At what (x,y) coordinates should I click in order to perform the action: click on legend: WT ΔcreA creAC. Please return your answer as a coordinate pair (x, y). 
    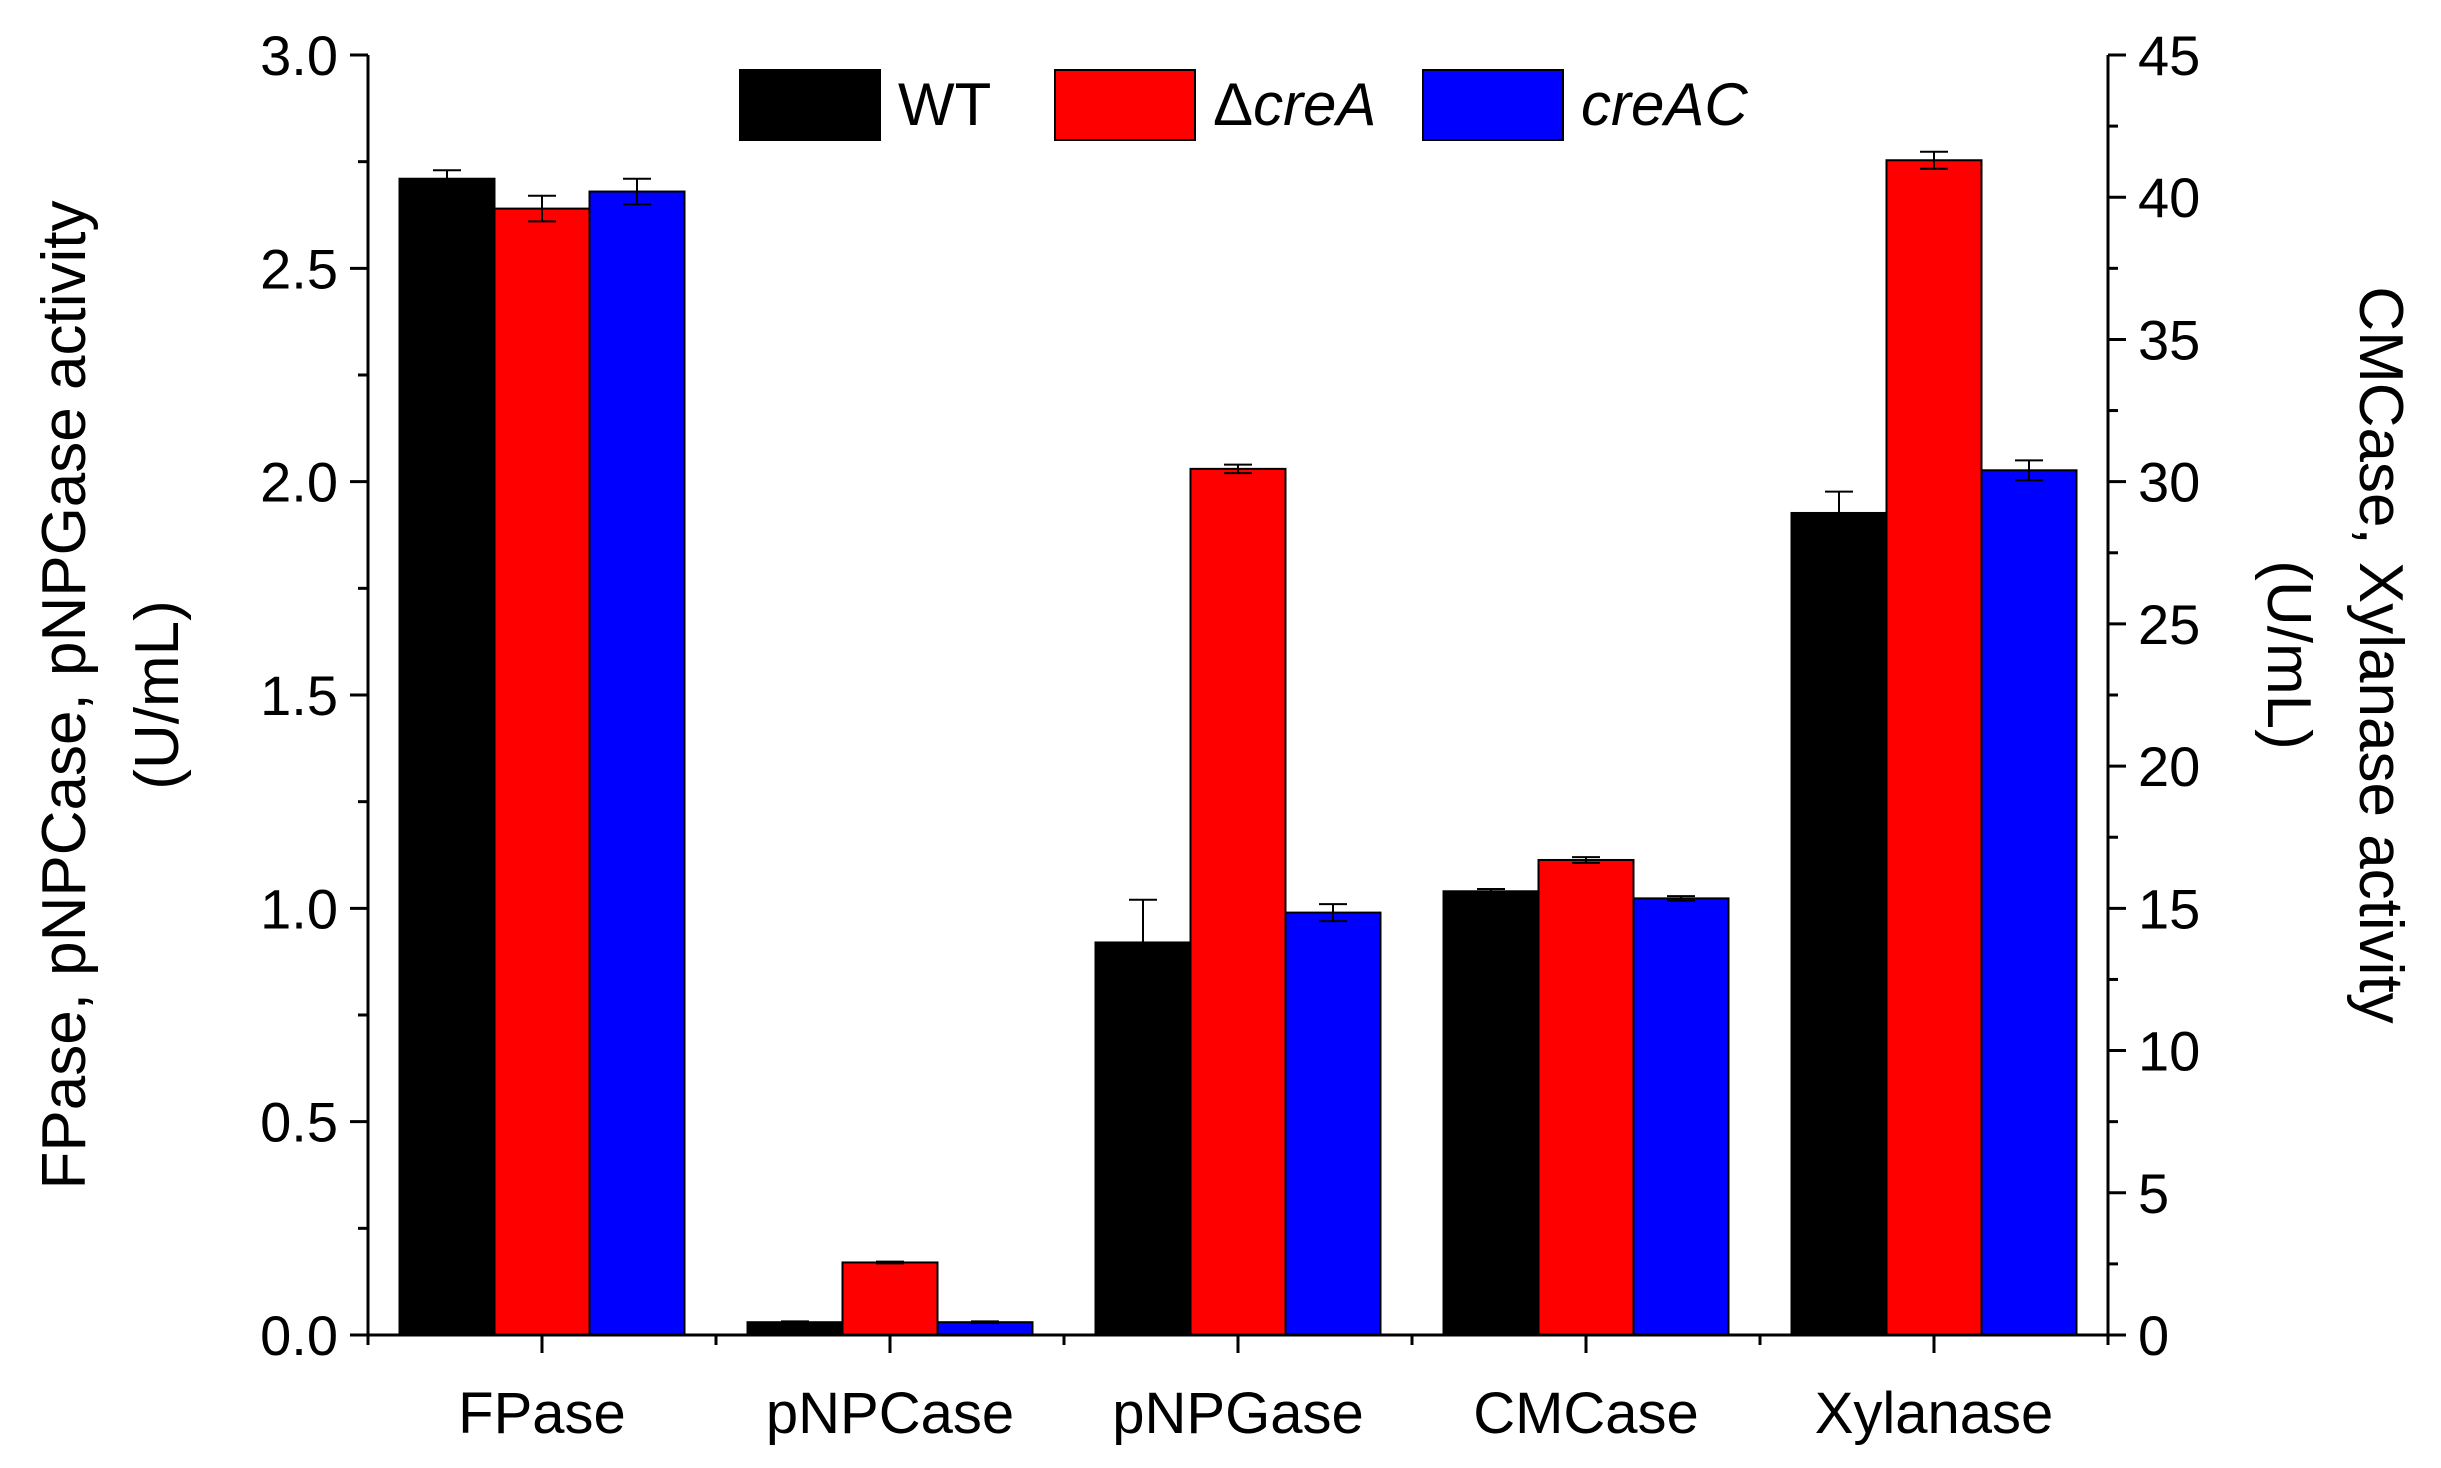
    Looking at the image, I should click on (1243, 105).